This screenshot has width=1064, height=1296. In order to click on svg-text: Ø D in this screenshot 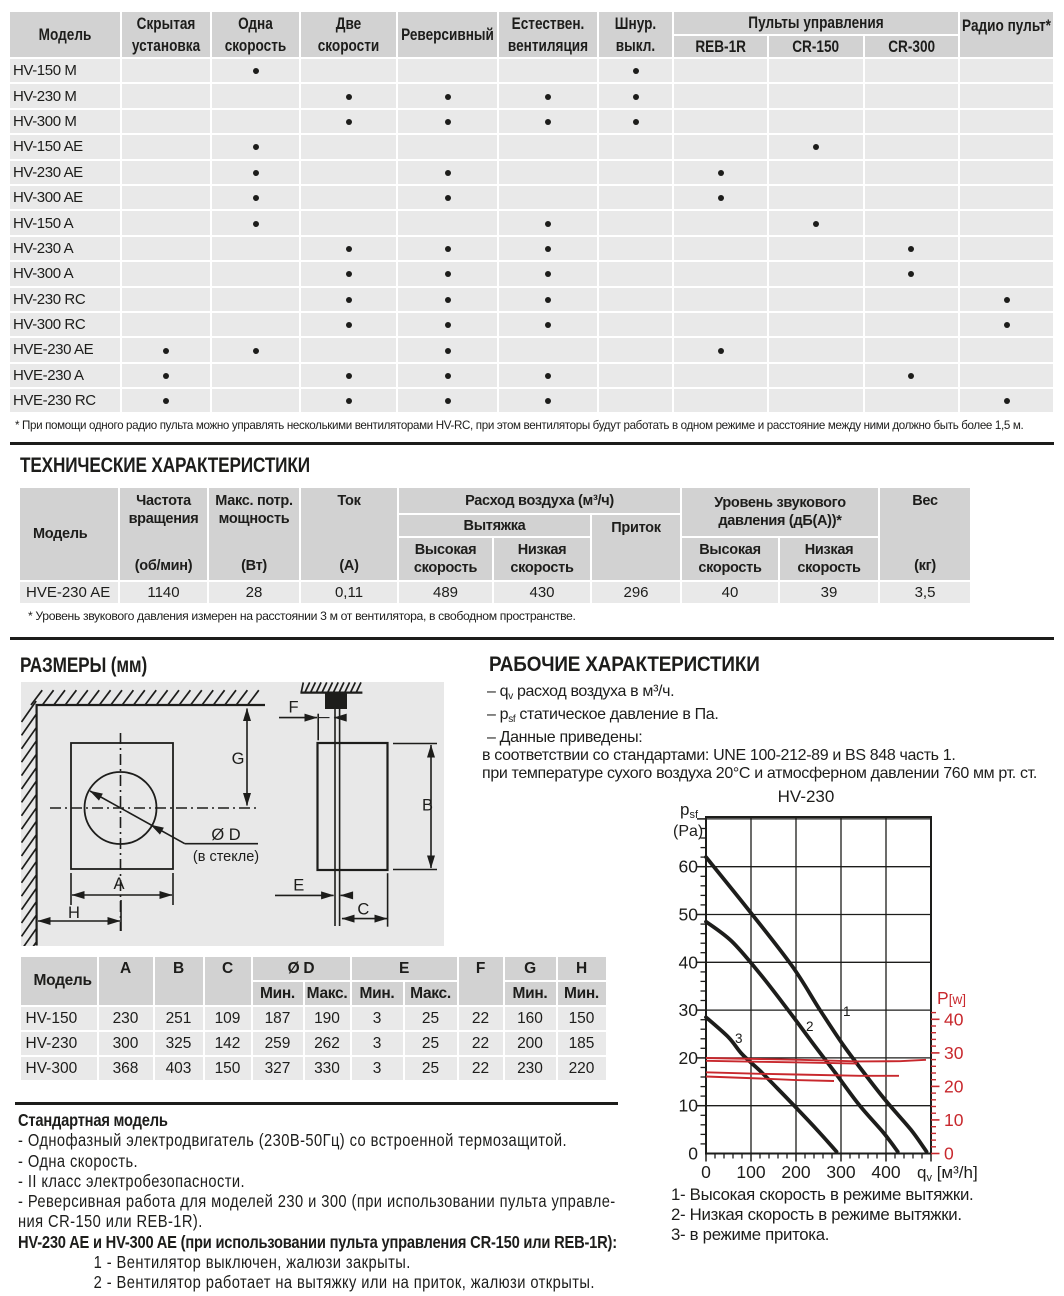, I will do `click(225, 835)`.